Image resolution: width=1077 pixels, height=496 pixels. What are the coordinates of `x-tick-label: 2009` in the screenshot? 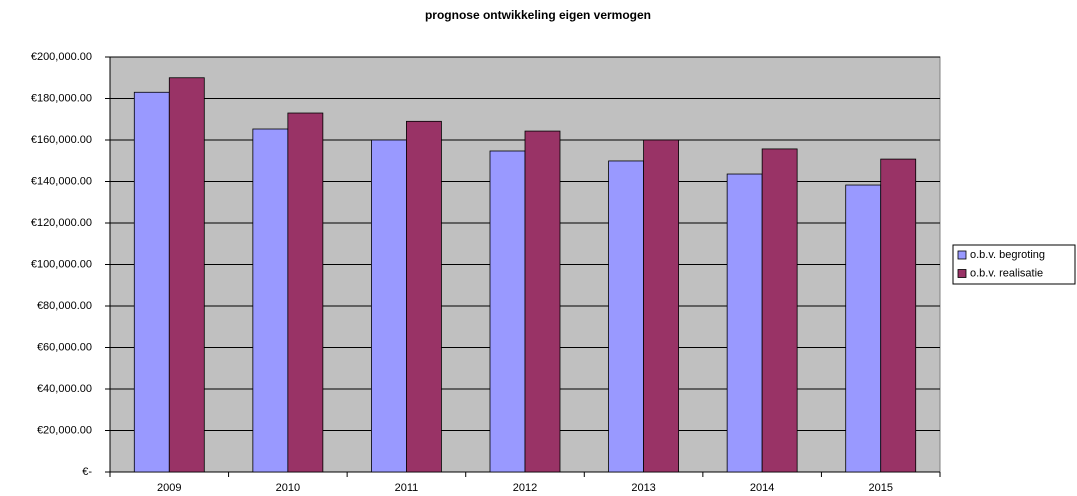 It's located at (169, 488).